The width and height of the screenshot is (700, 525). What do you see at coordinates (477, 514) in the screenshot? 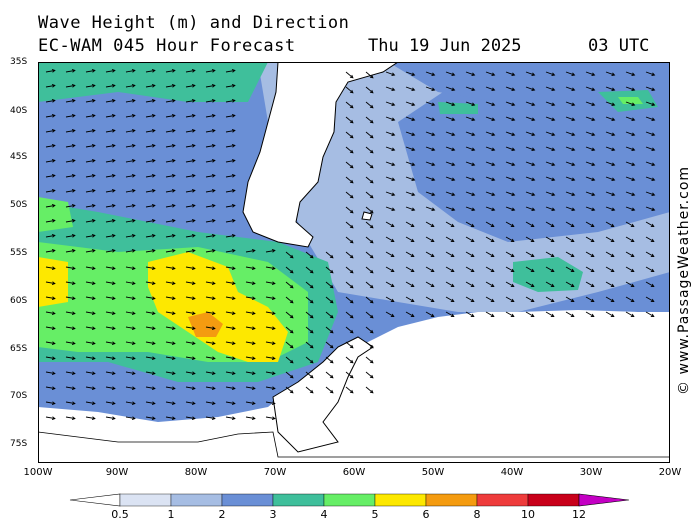
I see `colorbar-label-8: 8` at bounding box center [477, 514].